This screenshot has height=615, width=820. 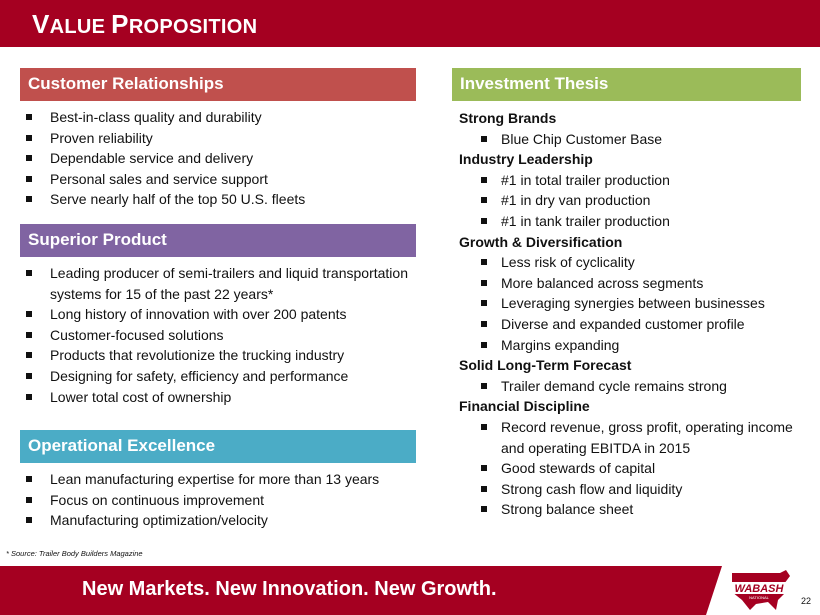 I want to click on header-bar, so click(x=410, y=23).